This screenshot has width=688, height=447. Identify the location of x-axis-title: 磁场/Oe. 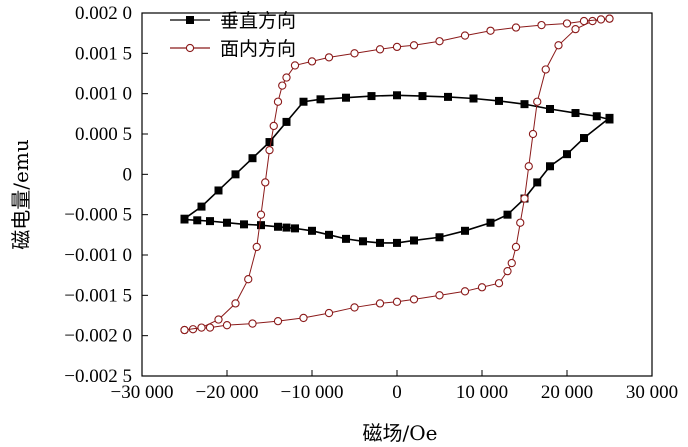
(400, 433).